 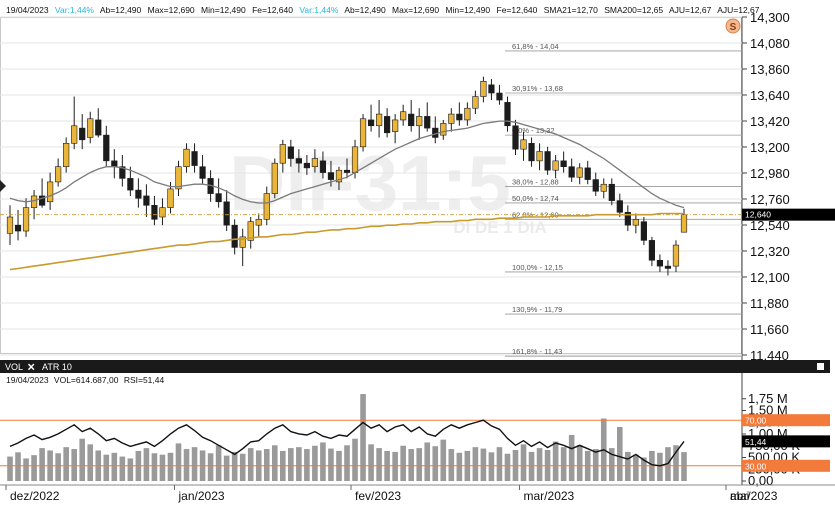 I want to click on tab-atr: ATR 10, so click(x=57, y=367).